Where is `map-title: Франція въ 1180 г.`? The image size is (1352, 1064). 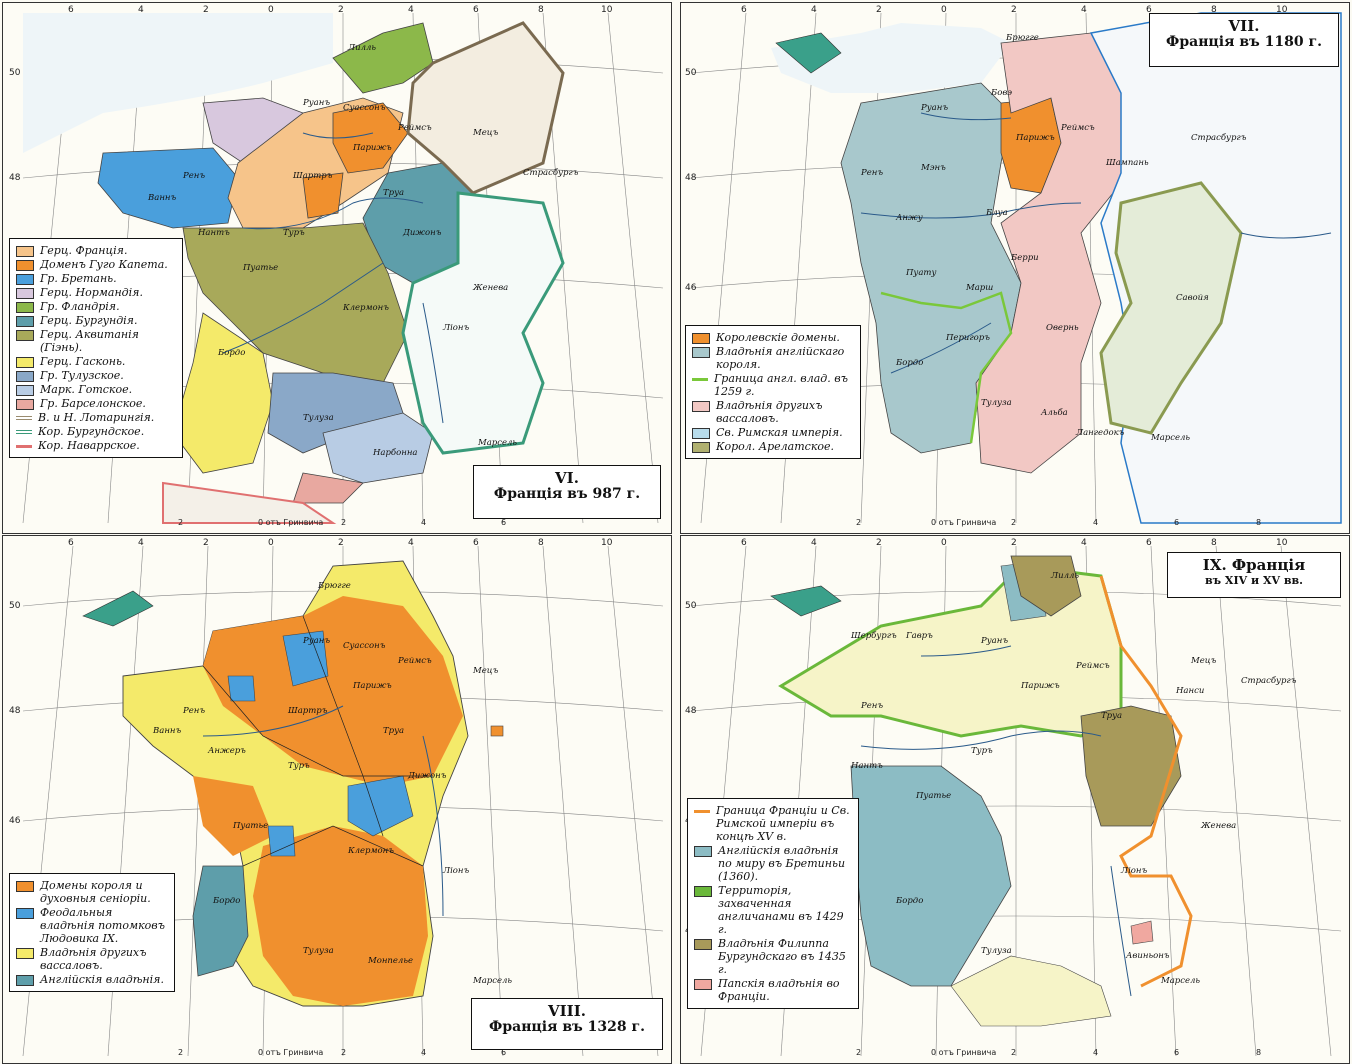
map-title: Франція въ 1180 г. is located at coordinates (1244, 42).